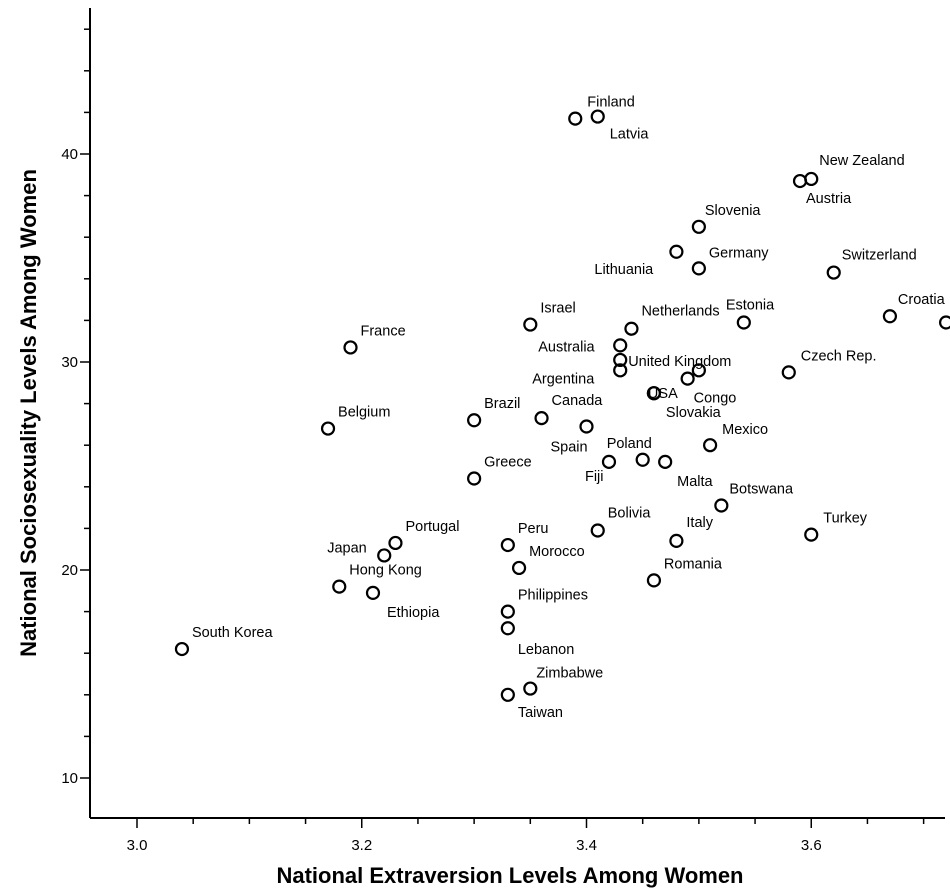 Image resolution: width=950 pixels, height=896 pixels. I want to click on point-label: New Zealand, so click(861, 161).